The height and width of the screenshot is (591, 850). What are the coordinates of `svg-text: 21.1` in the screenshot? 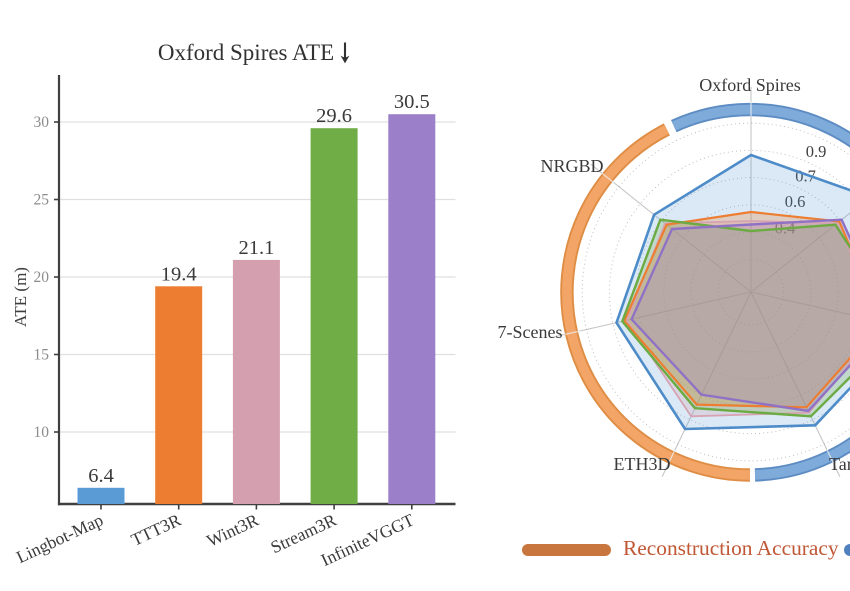 It's located at (256, 248).